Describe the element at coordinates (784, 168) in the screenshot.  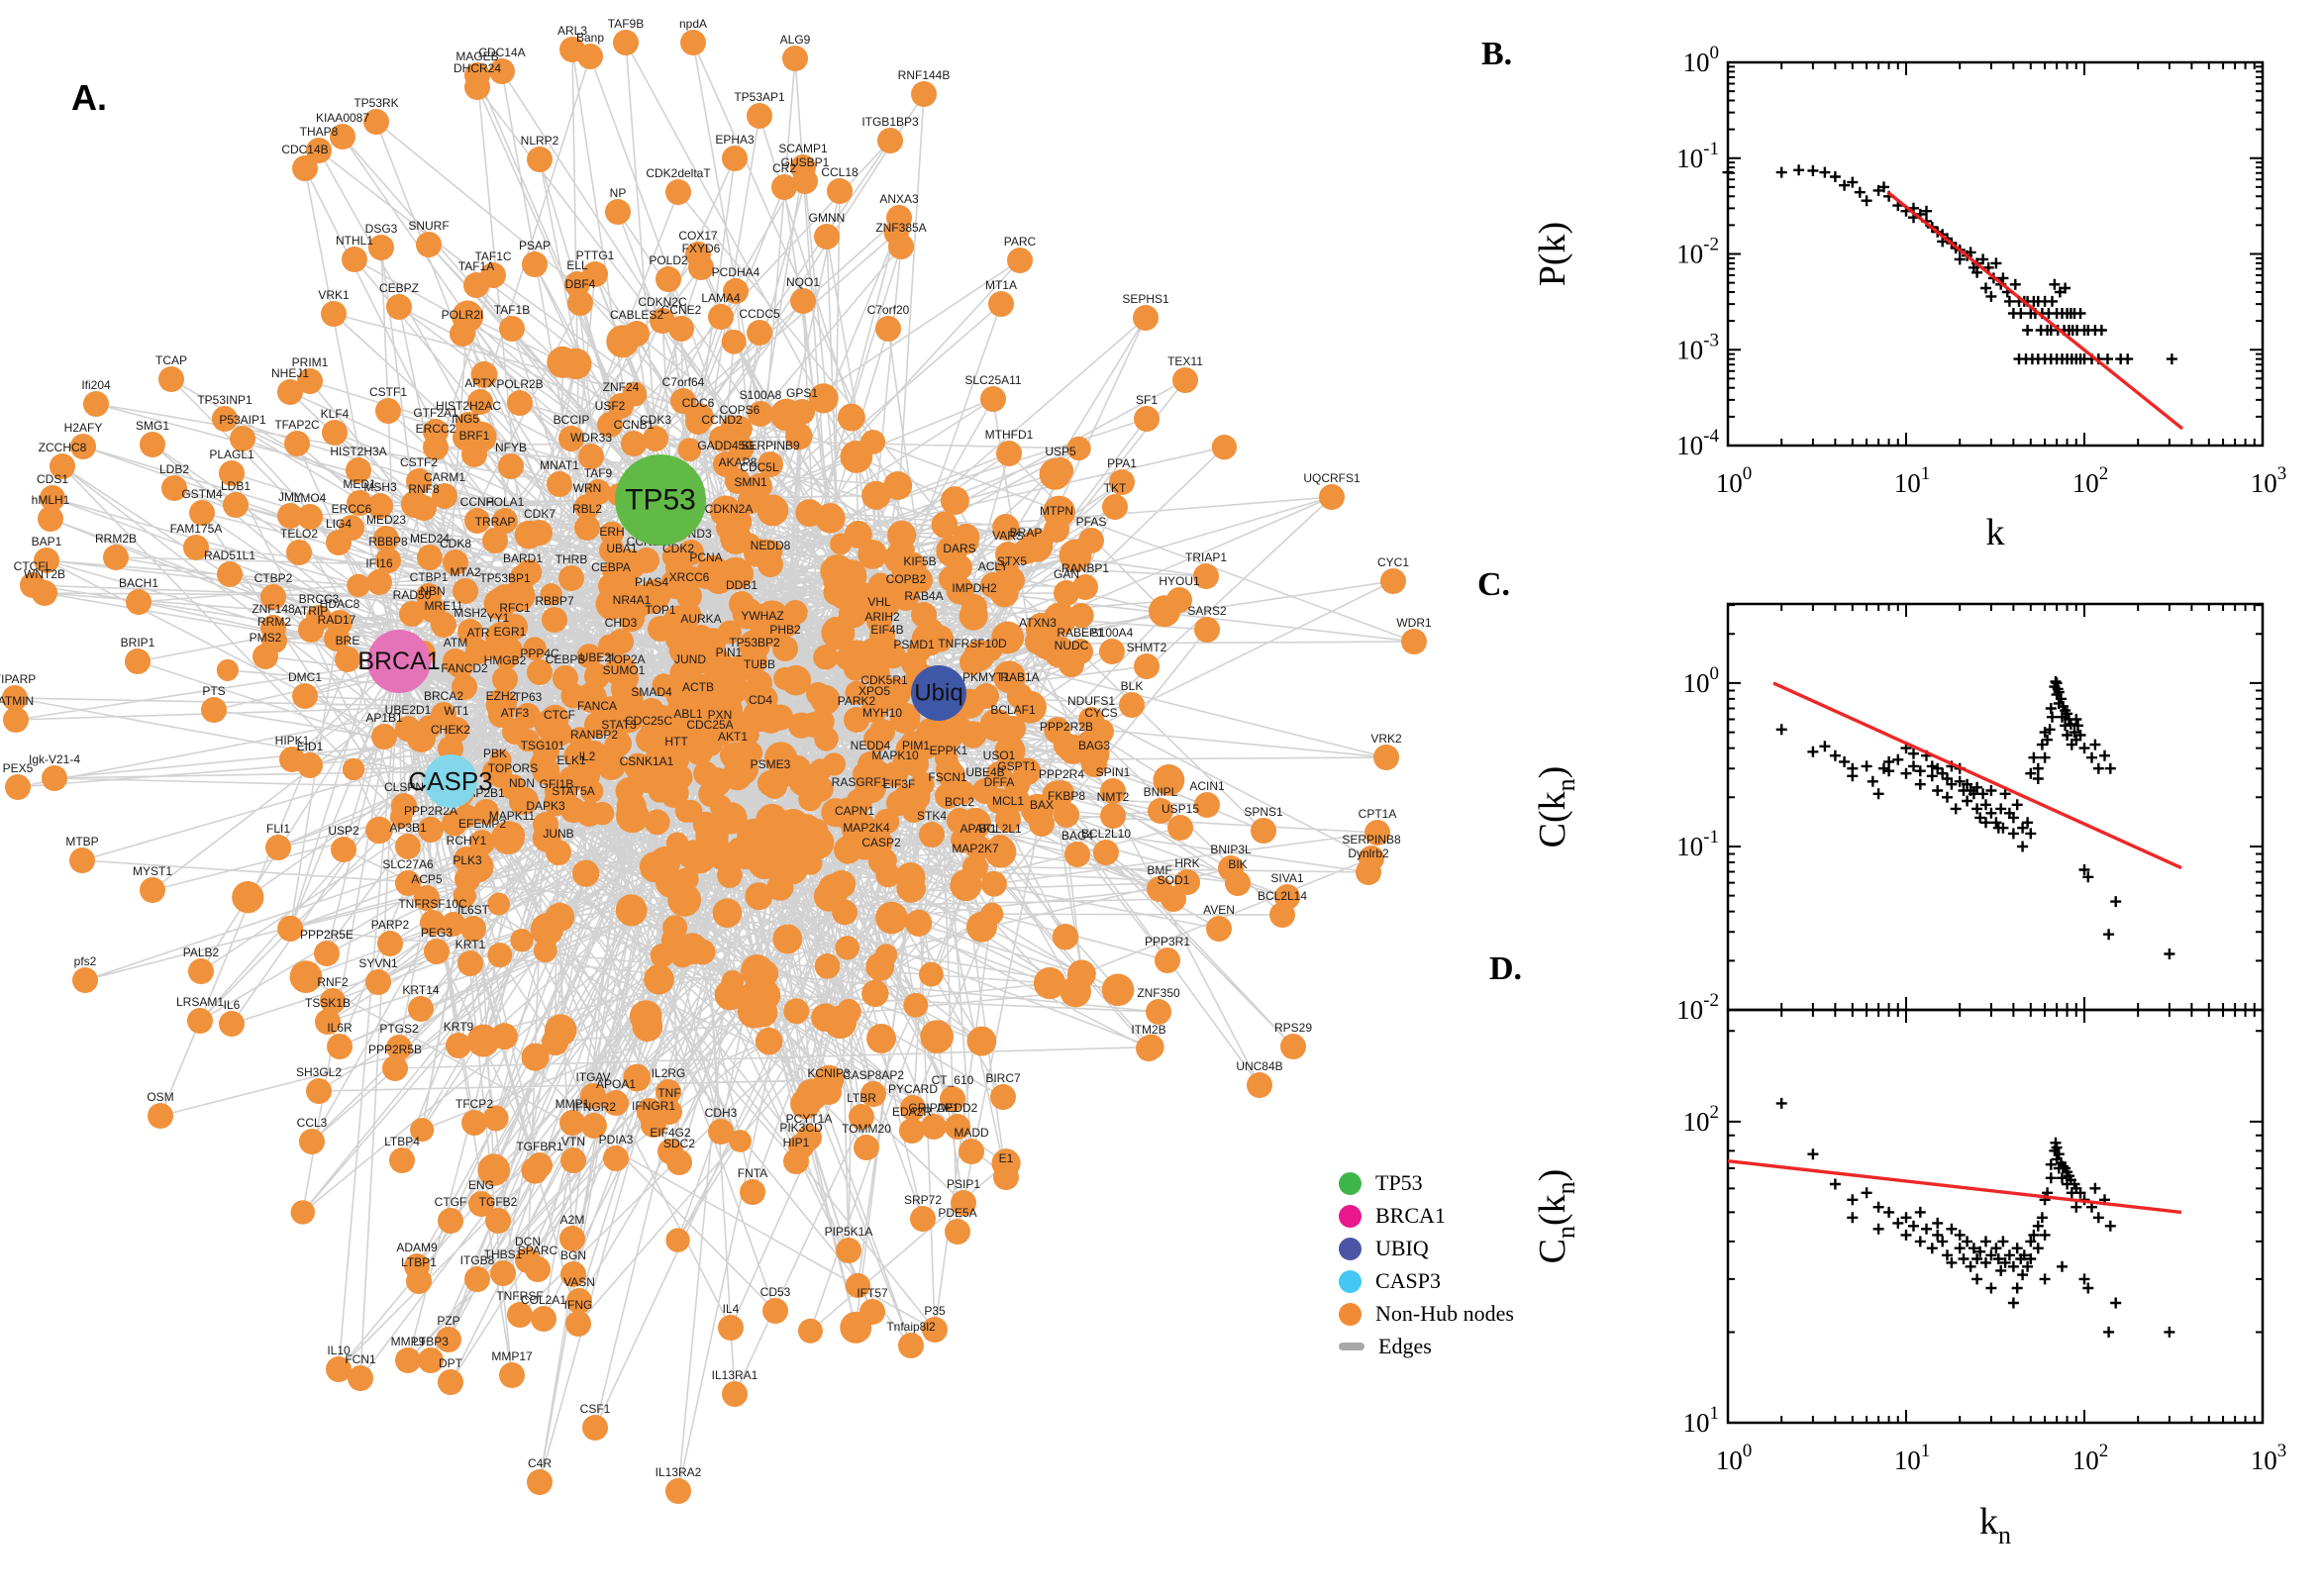
I see `node-label: CR2` at that location.